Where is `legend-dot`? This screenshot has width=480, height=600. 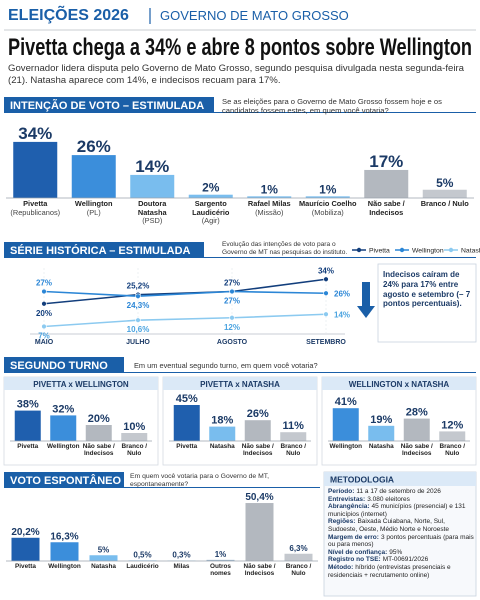
legend-dot is located at coordinates (359, 250).